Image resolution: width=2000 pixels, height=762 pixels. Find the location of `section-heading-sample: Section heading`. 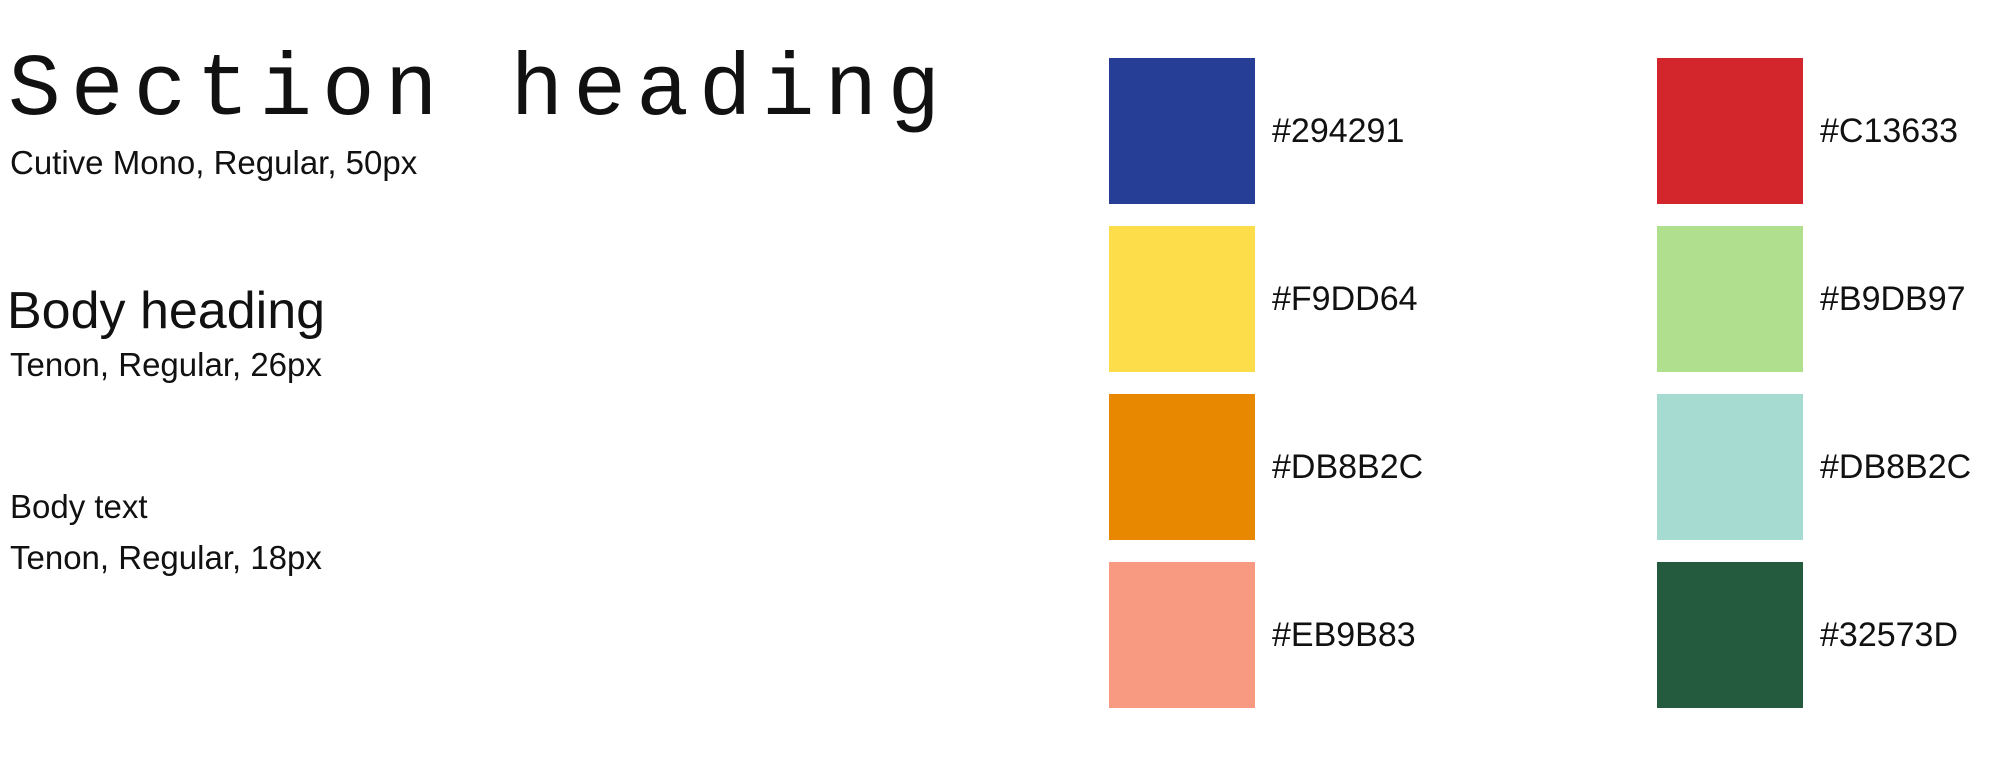

section-heading-sample: Section heading is located at coordinates (479, 91).